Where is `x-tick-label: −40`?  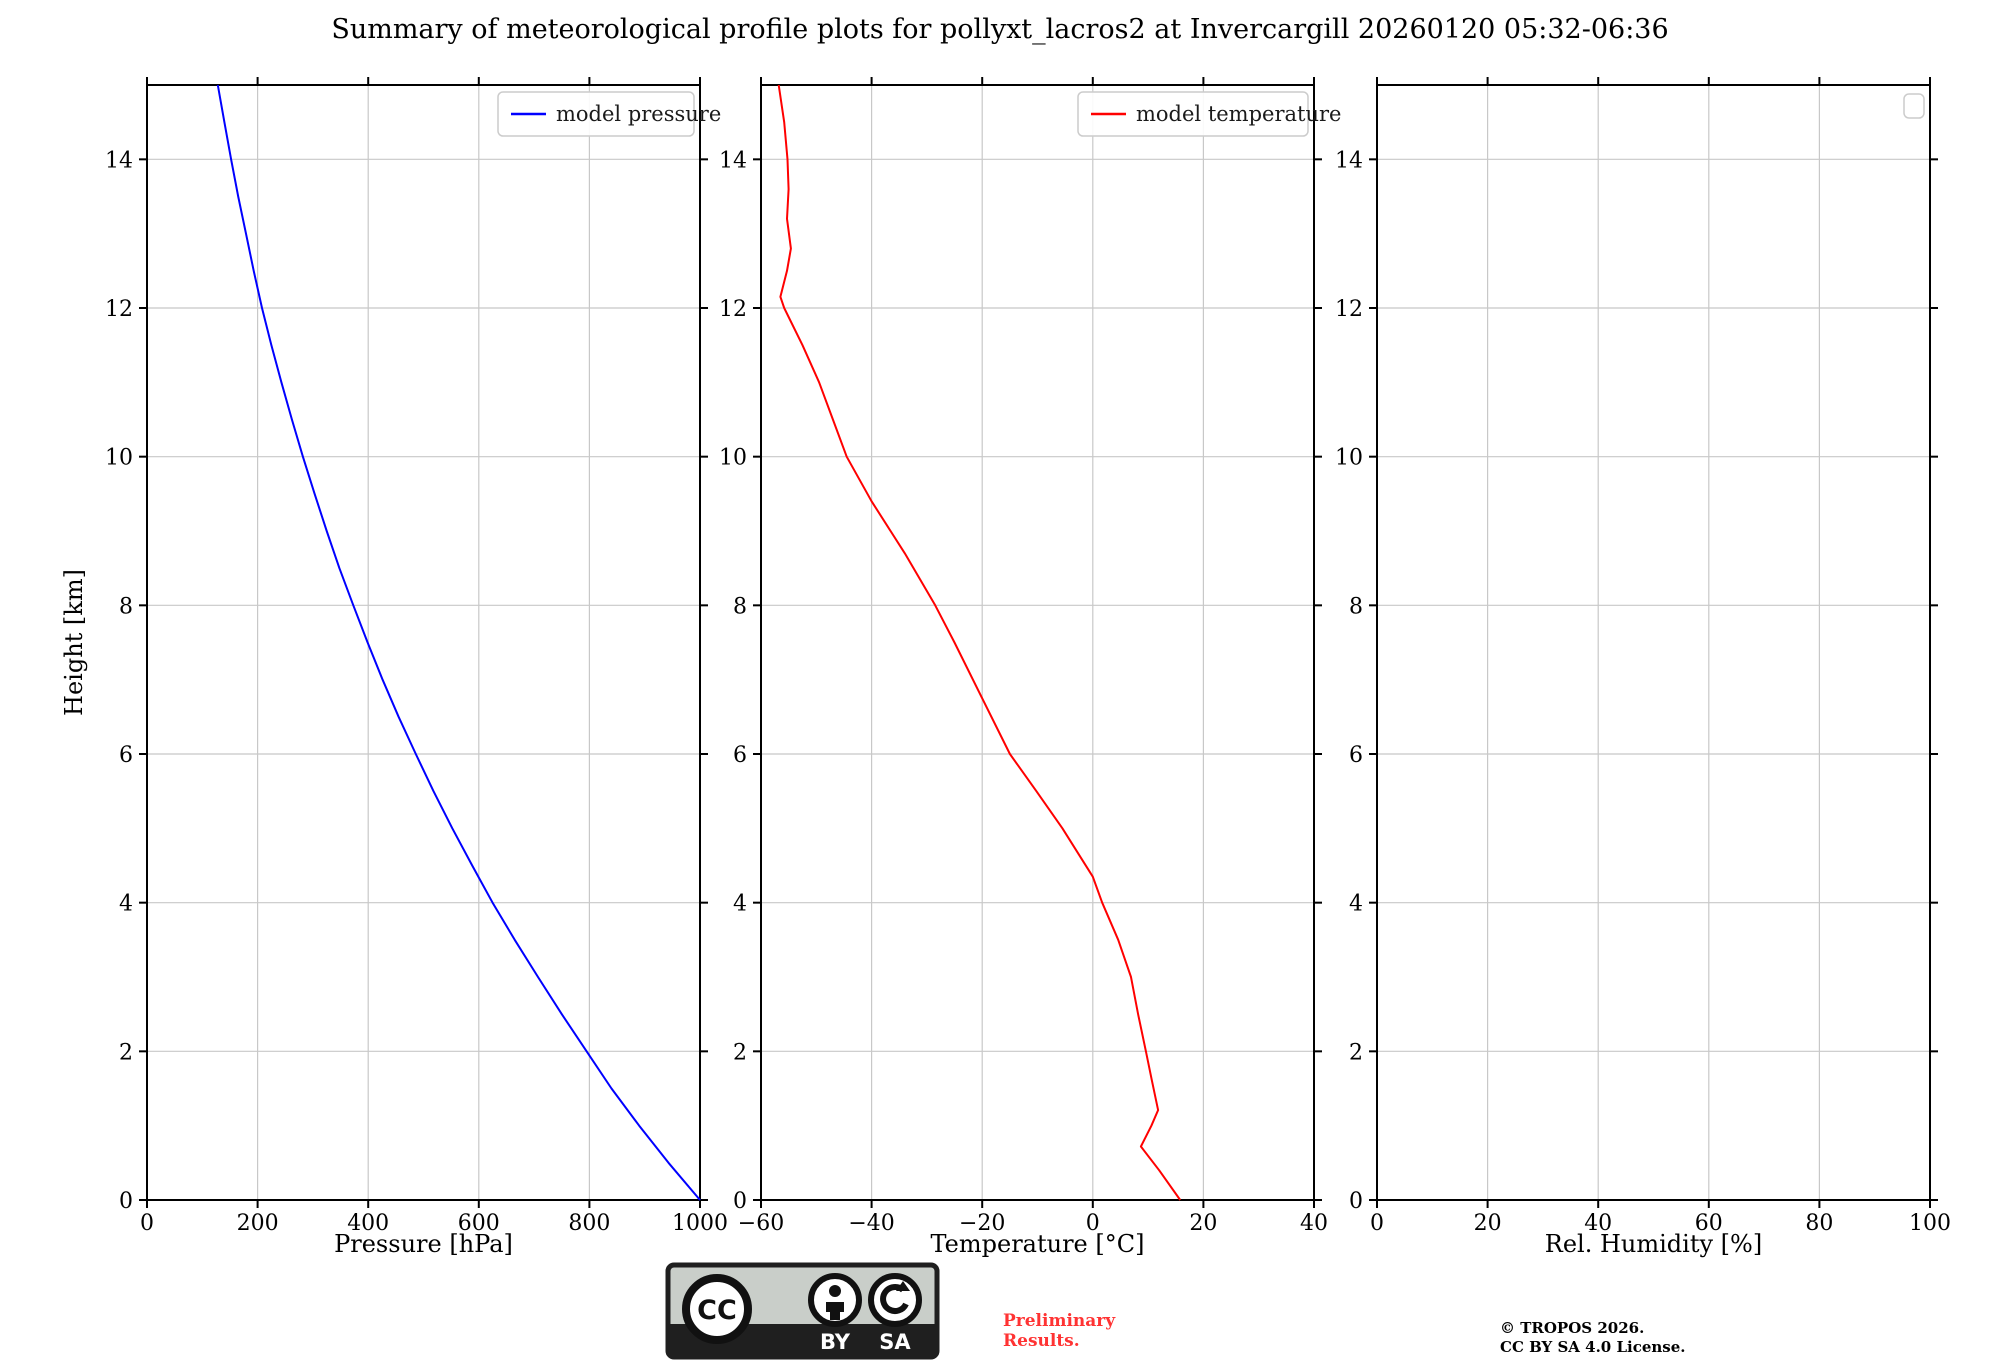 x-tick-label: −40 is located at coordinates (871, 1223).